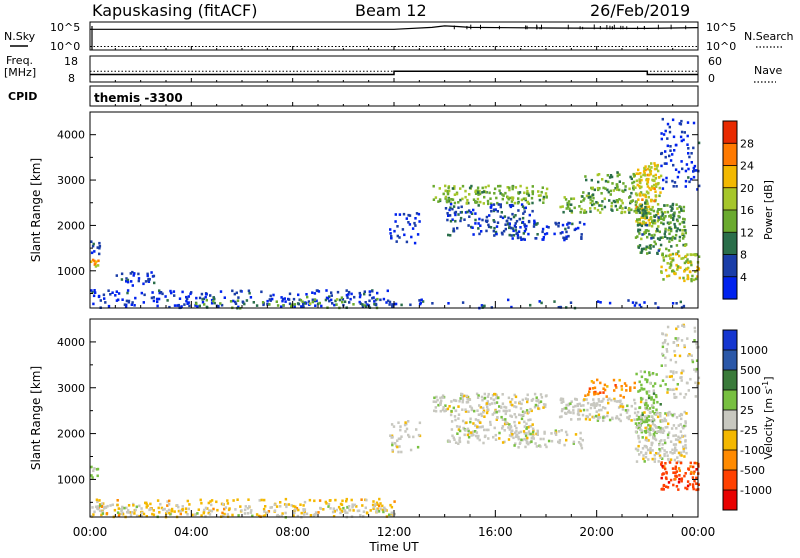  What do you see at coordinates (36, 418) in the screenshot?
I see `velocity-ylabel: Slant Range [km]` at bounding box center [36, 418].